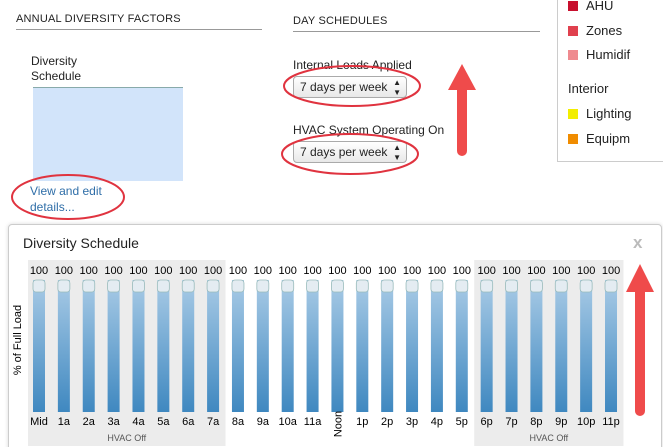 This screenshot has width=663, height=447. I want to click on legend: AHU Zones Humidif Interior Lighting Equipm, so click(610, 81).